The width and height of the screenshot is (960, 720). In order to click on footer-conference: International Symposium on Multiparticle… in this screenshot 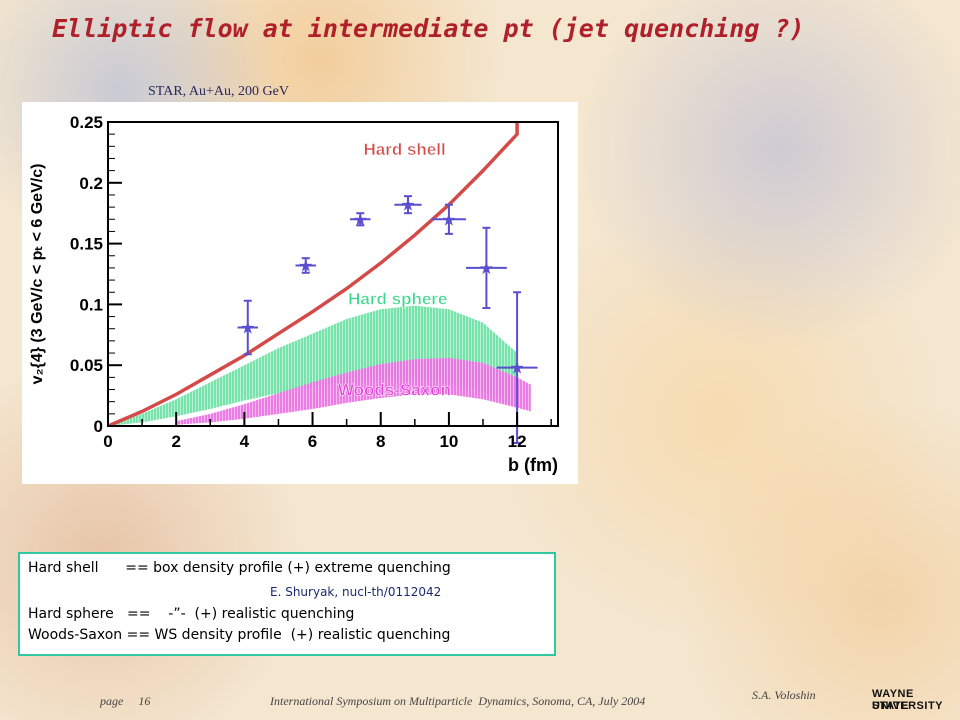, I will do `click(458, 701)`.